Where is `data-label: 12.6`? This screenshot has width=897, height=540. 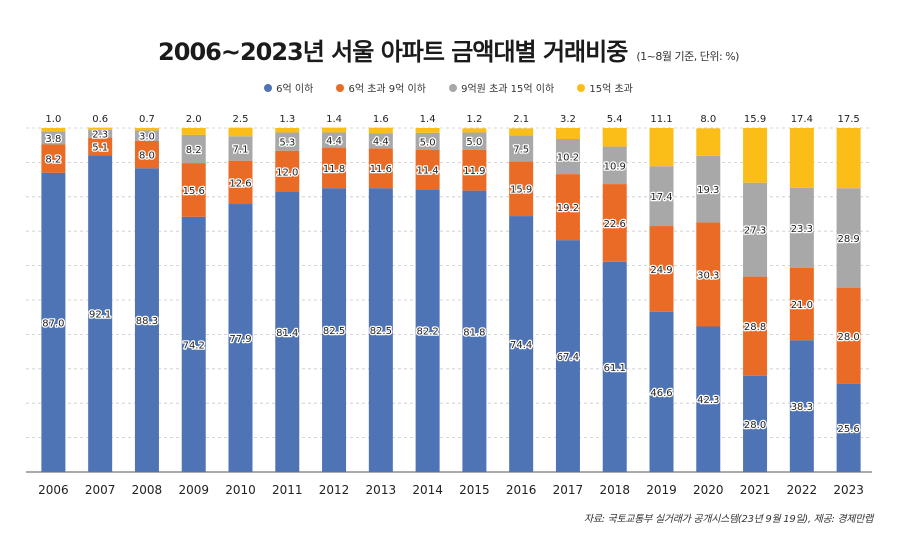
data-label: 12.6 is located at coordinates (240, 183).